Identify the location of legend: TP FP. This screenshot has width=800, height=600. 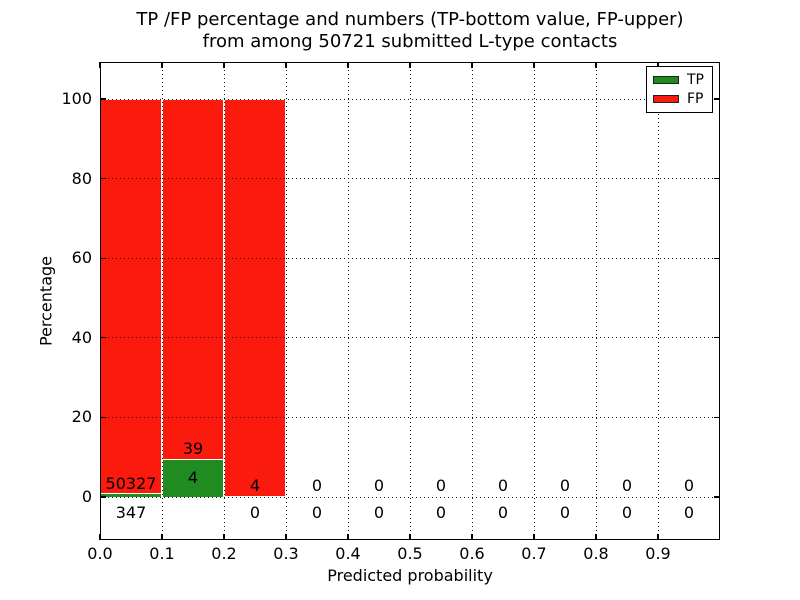
(679, 89).